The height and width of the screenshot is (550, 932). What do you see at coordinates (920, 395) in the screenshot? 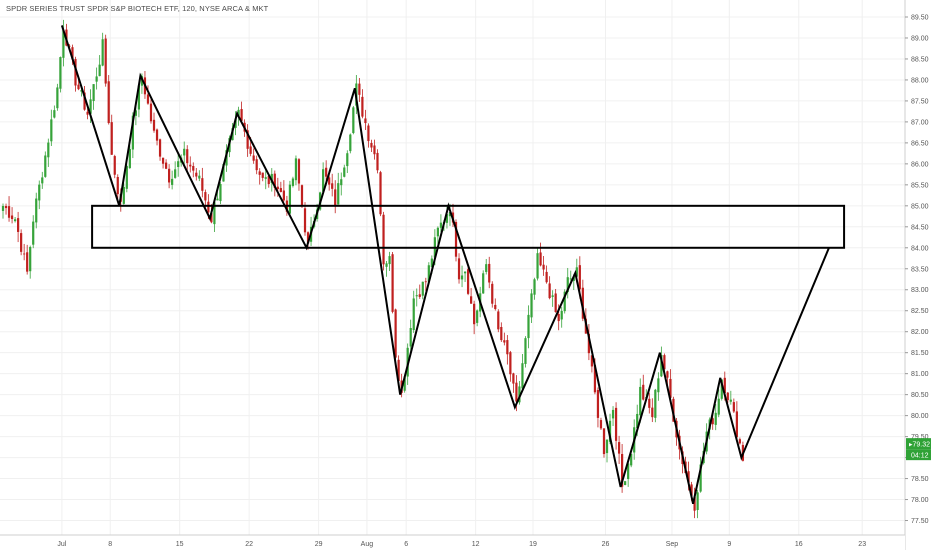
I see `price-tick-label: 80.50` at bounding box center [920, 395].